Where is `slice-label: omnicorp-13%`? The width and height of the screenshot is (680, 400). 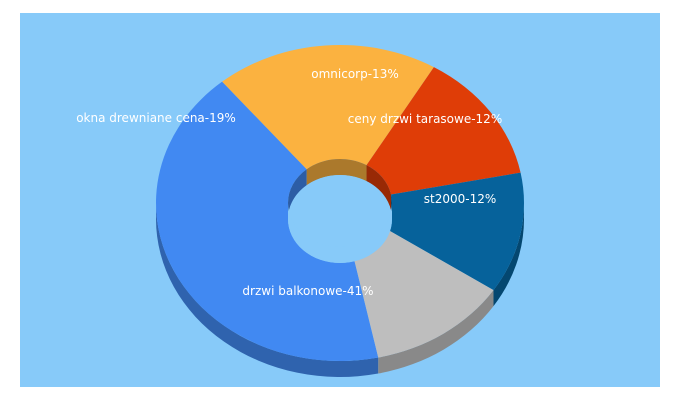
slice-label: omnicorp-13% is located at coordinates (354, 74).